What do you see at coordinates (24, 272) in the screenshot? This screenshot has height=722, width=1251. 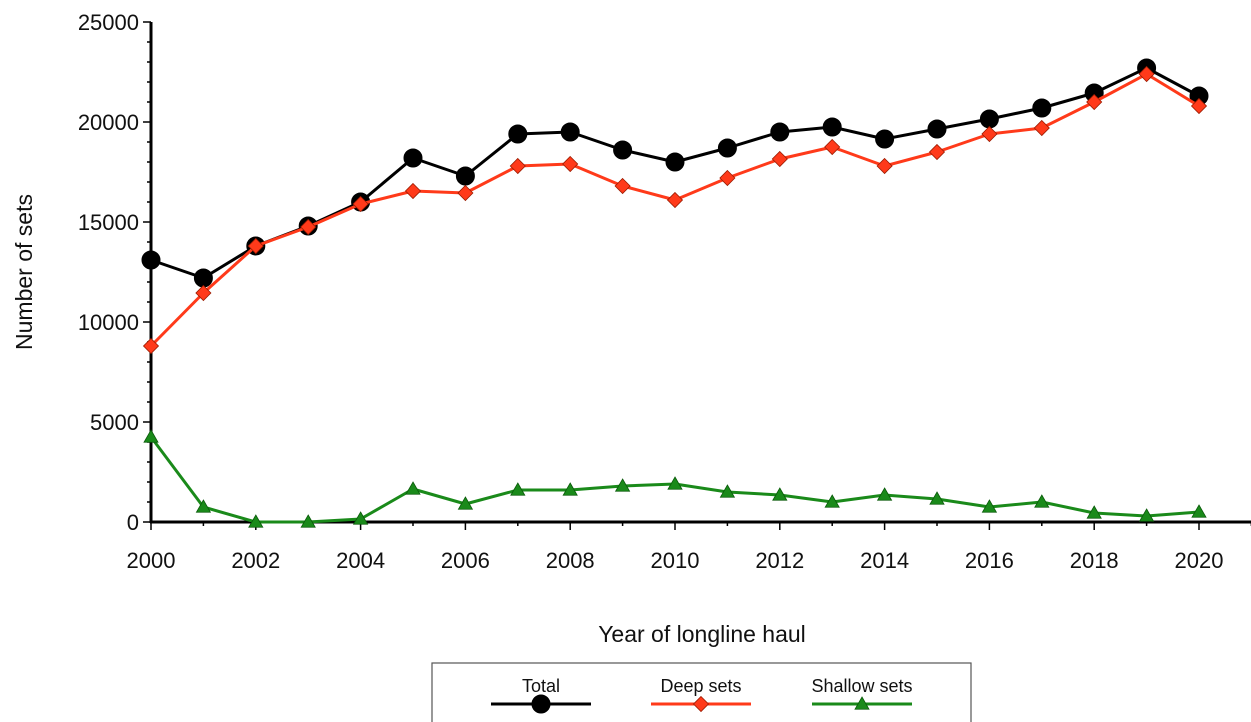 I see `y-axis-title: Number of sets` at bounding box center [24, 272].